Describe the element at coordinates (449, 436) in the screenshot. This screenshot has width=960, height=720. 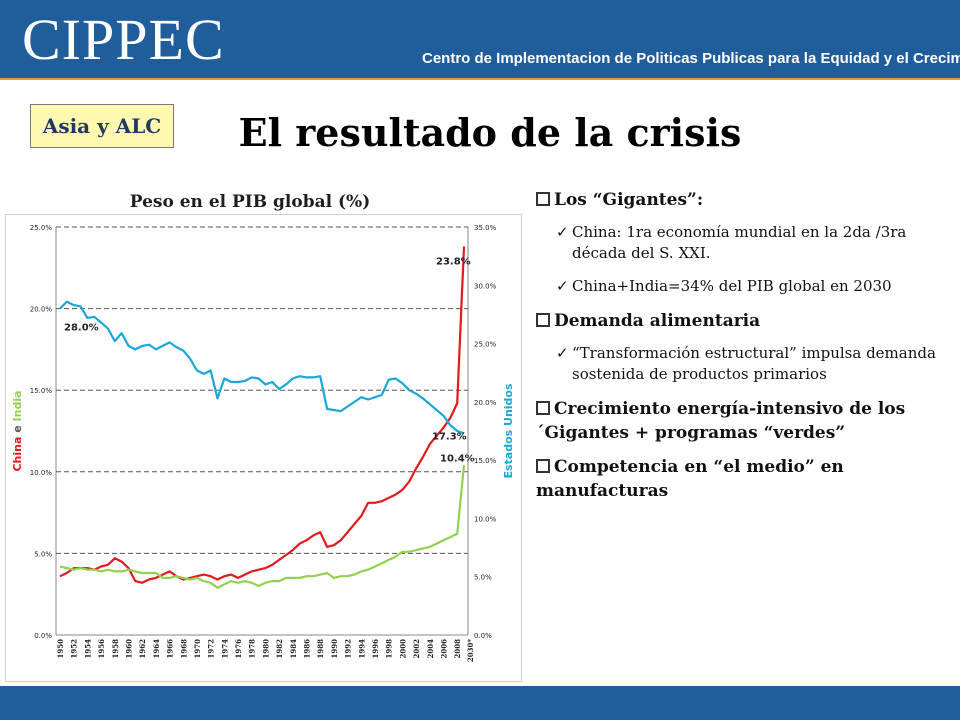
I see `data-label: 17.3%` at that location.